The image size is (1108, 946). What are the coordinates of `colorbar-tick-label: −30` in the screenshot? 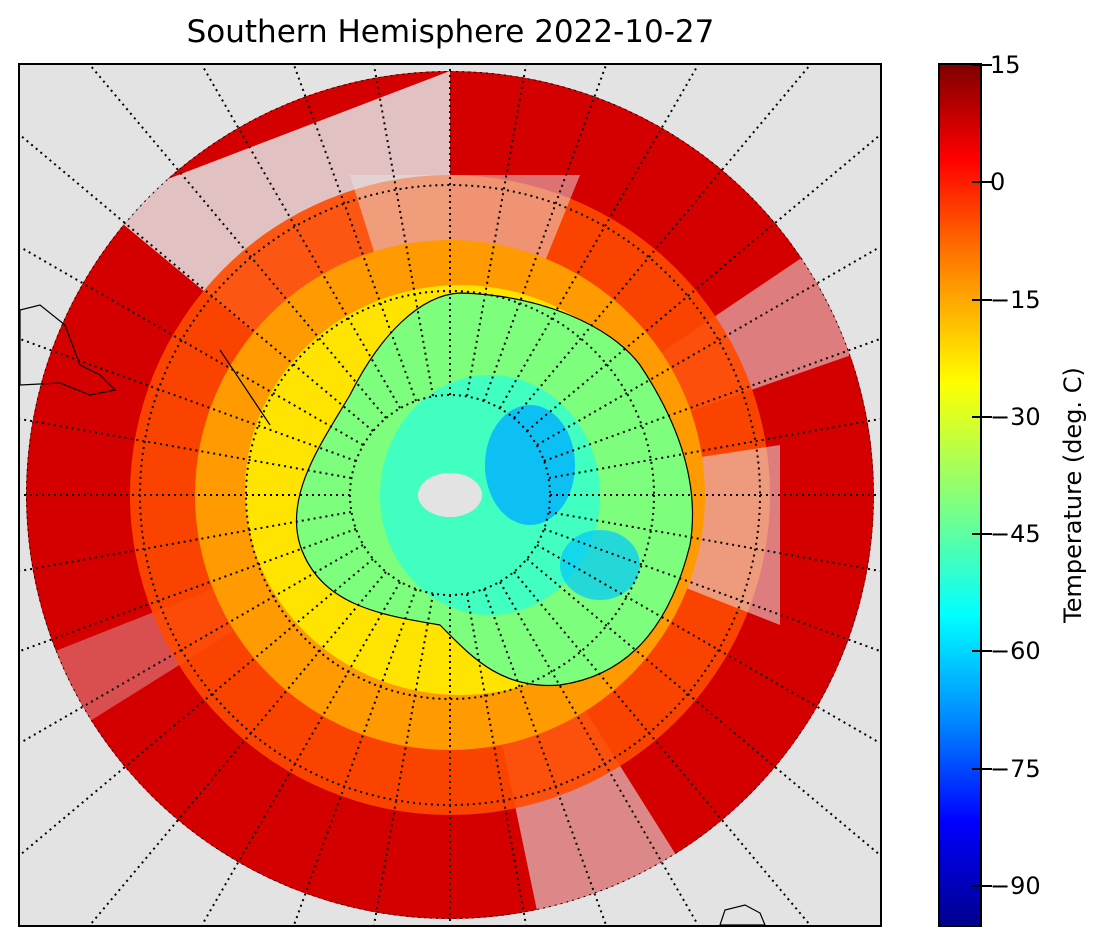 It's located at (1015, 416).